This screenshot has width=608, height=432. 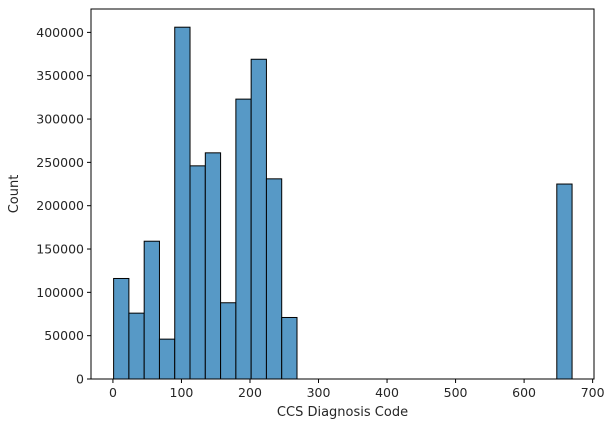 What do you see at coordinates (319, 392) in the screenshot?
I see `x-tick-label: 300` at bounding box center [319, 392].